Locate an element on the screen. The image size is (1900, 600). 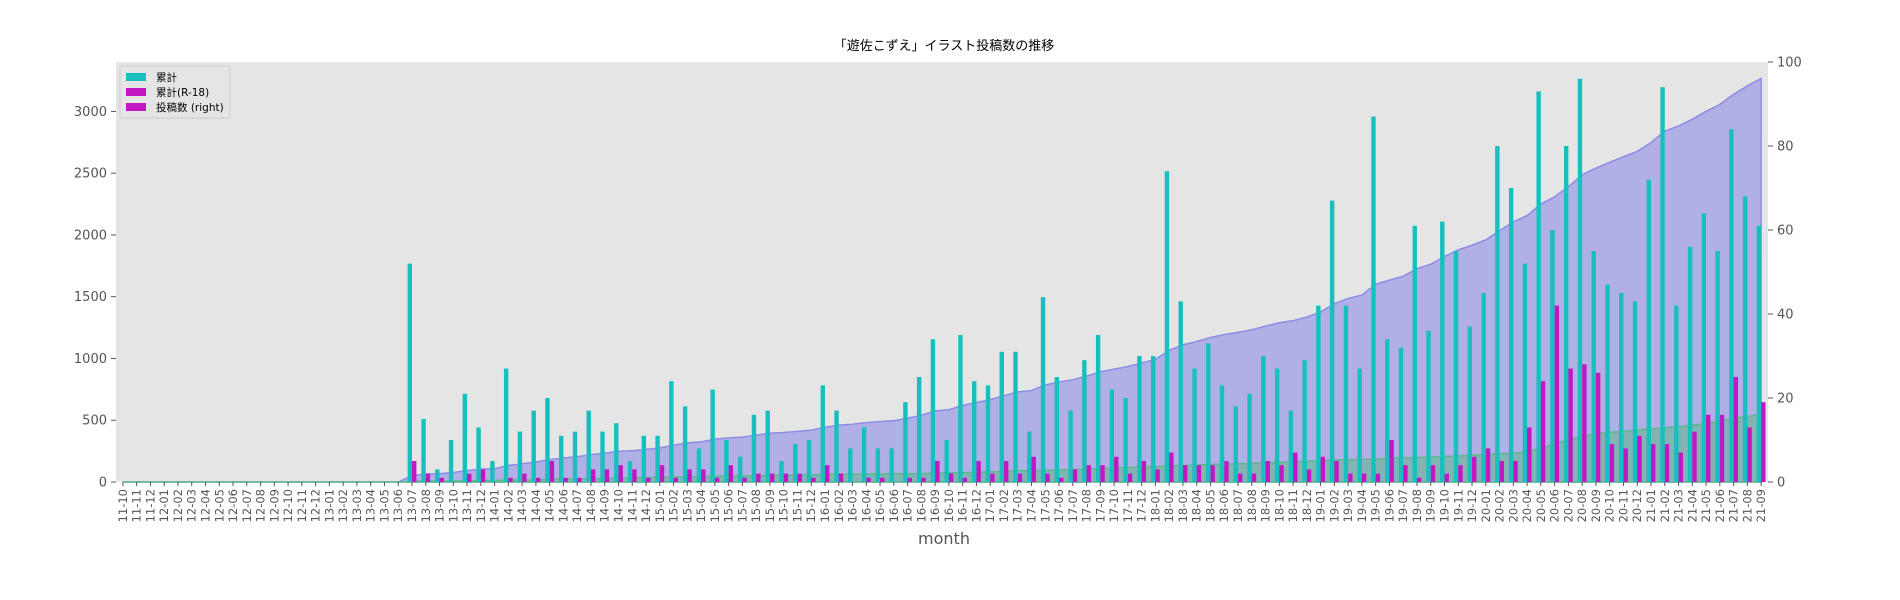
x-tick-label: 18-05 is located at coordinates (1210, 505).